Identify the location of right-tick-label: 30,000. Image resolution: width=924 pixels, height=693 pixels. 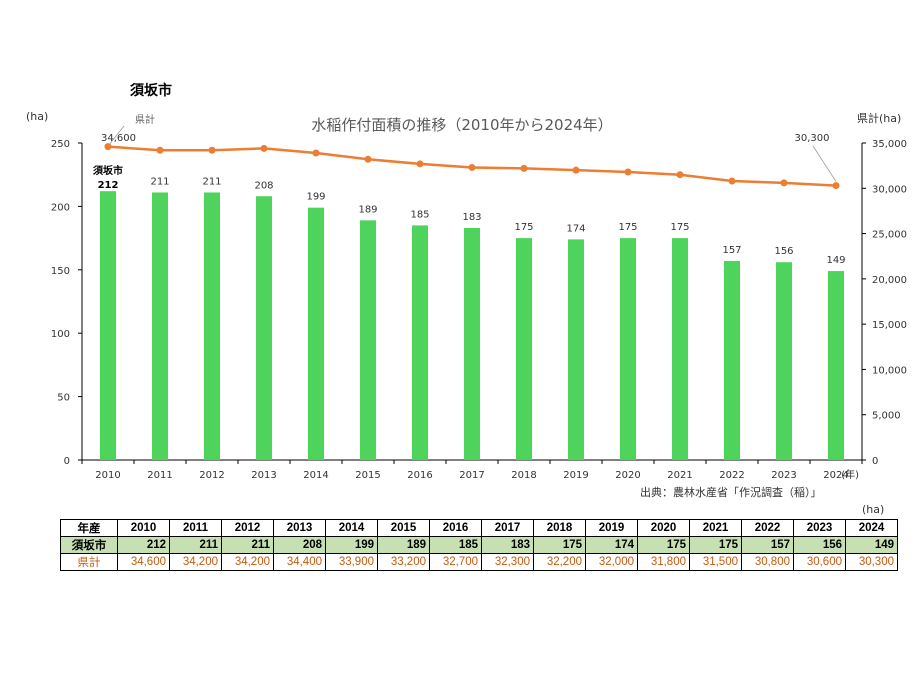
(889, 189).